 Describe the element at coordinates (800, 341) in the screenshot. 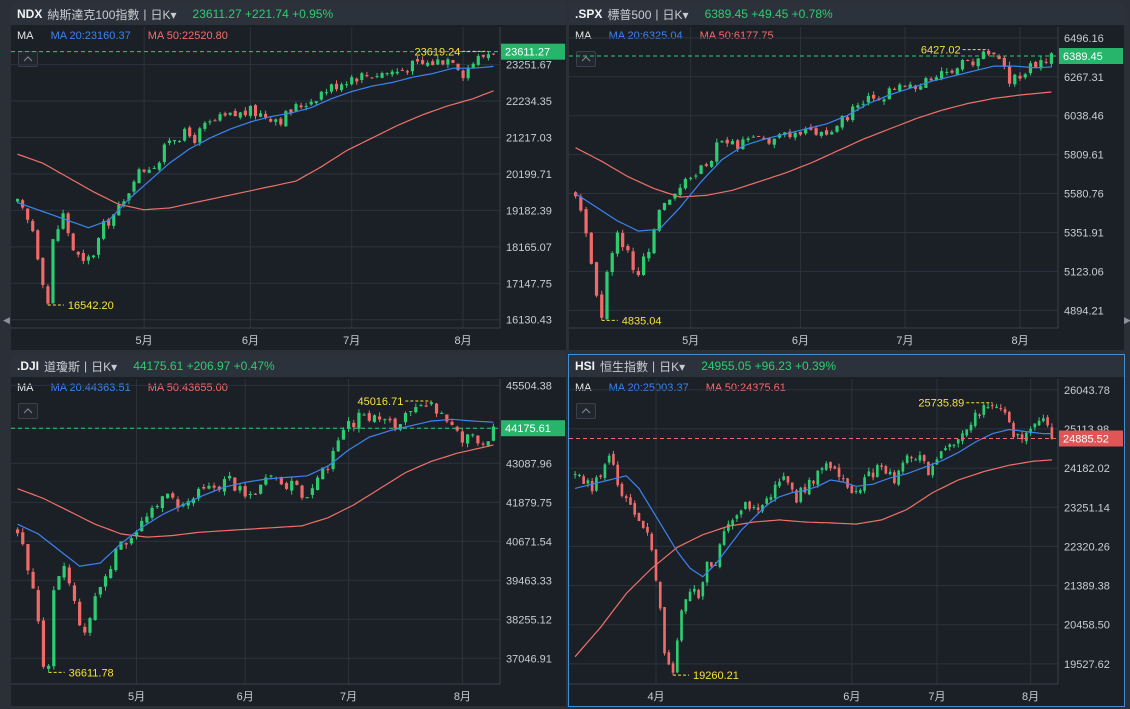

I see `x-tick-label: 6月` at that location.